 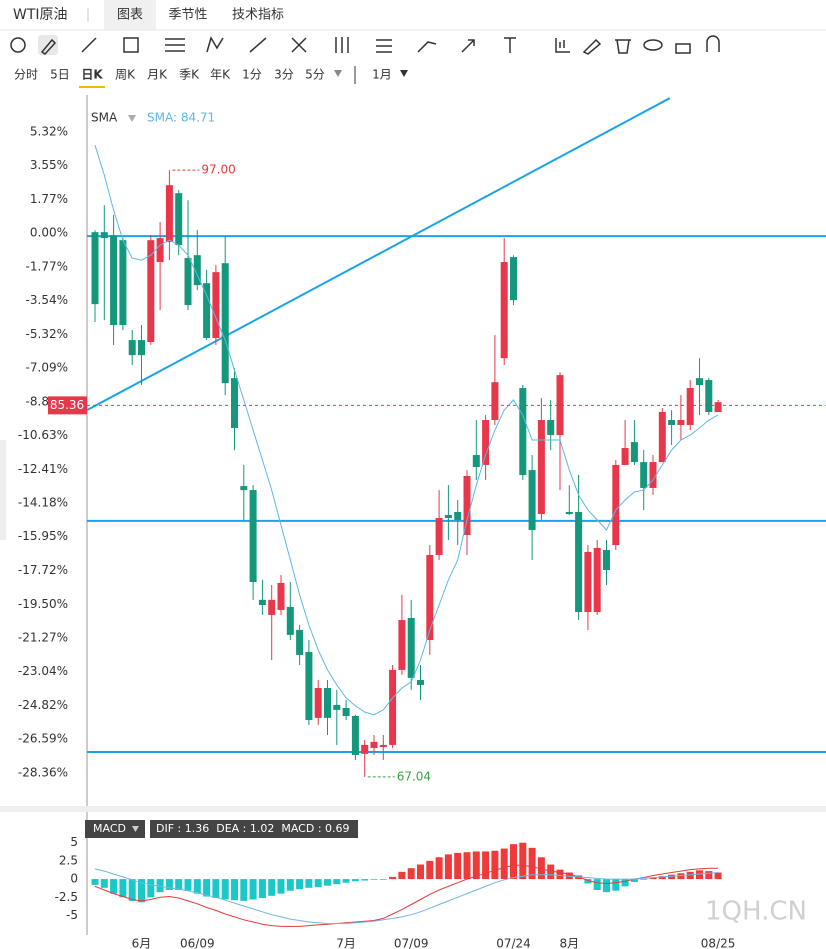 What do you see at coordinates (43, 604) in the screenshot?
I see `y-tick-label: -19.50%` at bounding box center [43, 604].